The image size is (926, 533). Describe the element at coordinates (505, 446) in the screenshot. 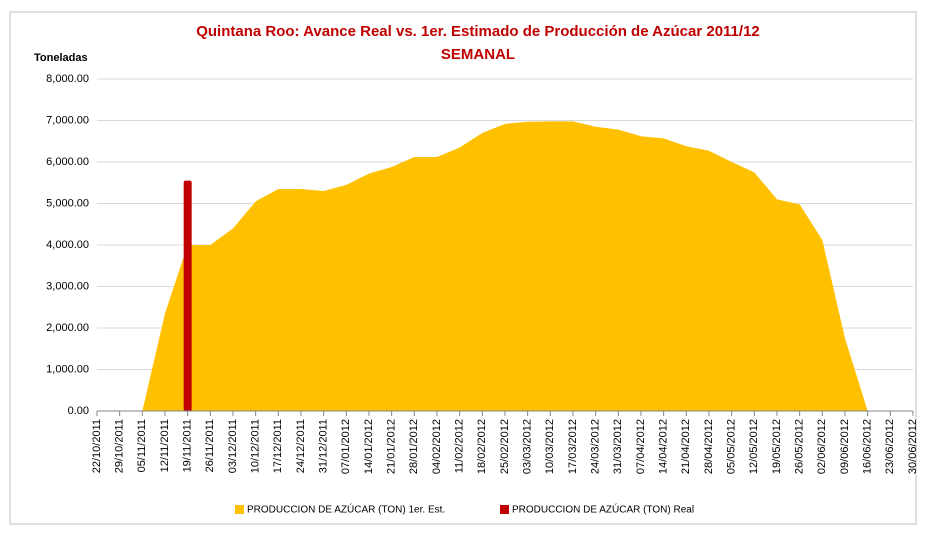

I see `x-tick-label: 25/02/2012` at that location.